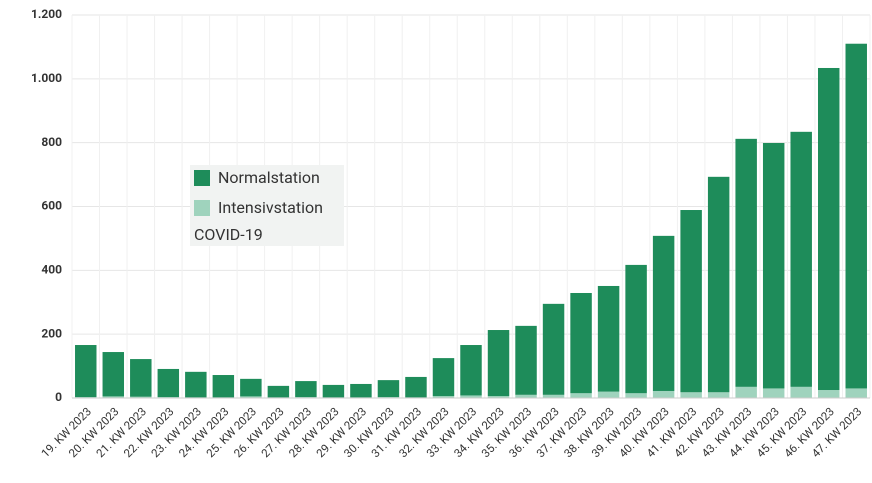 This screenshot has width=872, height=483. I want to click on y-tick-label: 800, so click(51, 142).